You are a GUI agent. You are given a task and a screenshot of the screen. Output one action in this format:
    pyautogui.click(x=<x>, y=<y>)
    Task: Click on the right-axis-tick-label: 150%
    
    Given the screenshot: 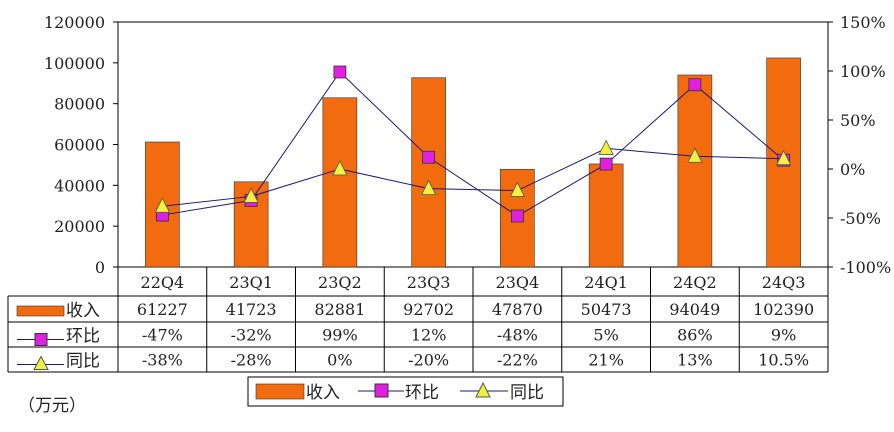 What is the action you would take?
    pyautogui.click(x=863, y=22)
    